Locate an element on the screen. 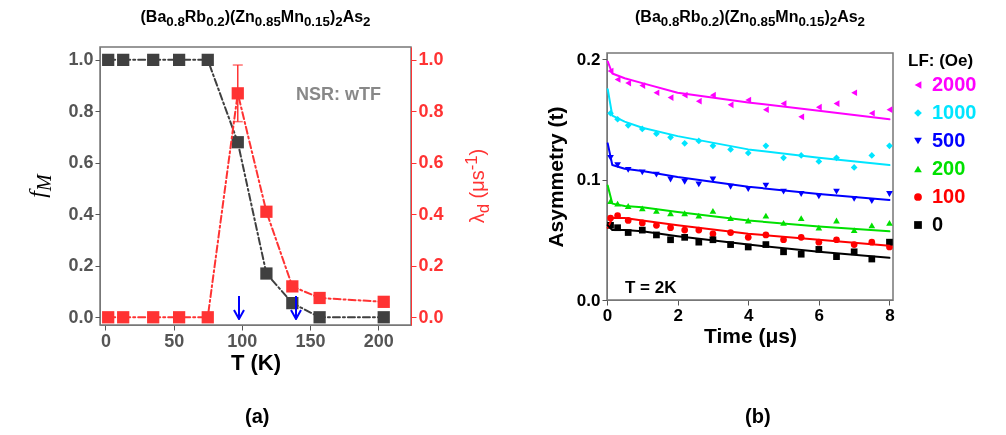  y-axis-title: Asymmetry (t) is located at coordinates (555, 177).